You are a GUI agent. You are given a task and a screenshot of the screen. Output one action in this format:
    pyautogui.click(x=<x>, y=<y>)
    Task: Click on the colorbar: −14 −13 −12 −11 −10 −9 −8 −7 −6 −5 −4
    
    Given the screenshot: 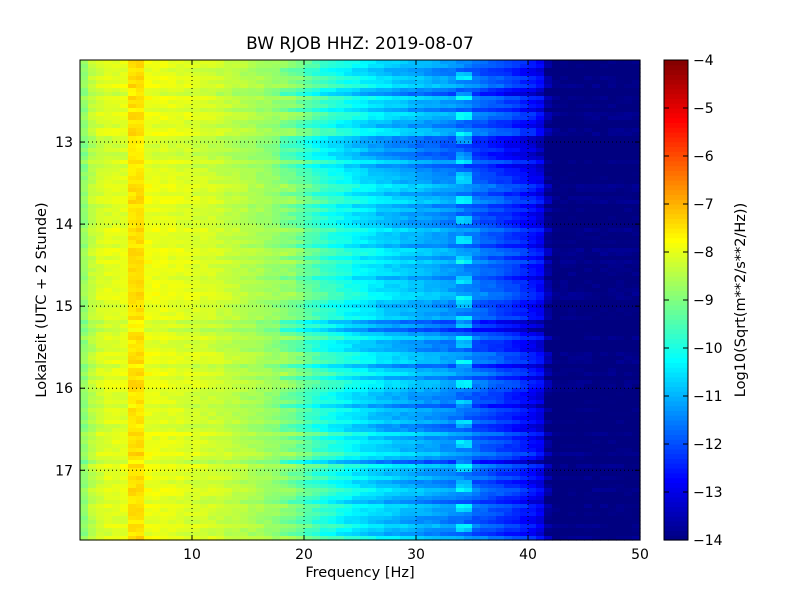 What is the action you would take?
    pyautogui.click(x=693, y=301)
    